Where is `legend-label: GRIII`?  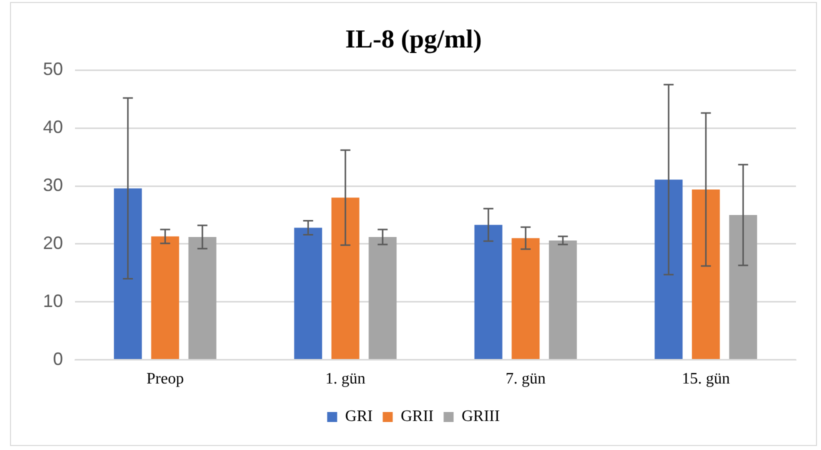 legend-label: GRIII is located at coordinates (481, 417).